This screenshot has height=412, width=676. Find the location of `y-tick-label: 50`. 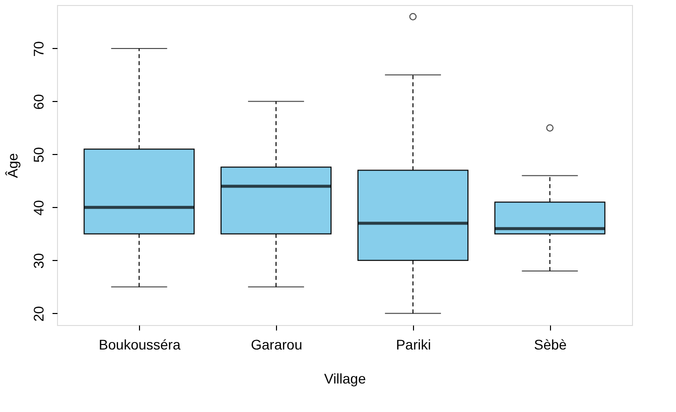

y-tick-label: 50 is located at coordinates (38, 154).